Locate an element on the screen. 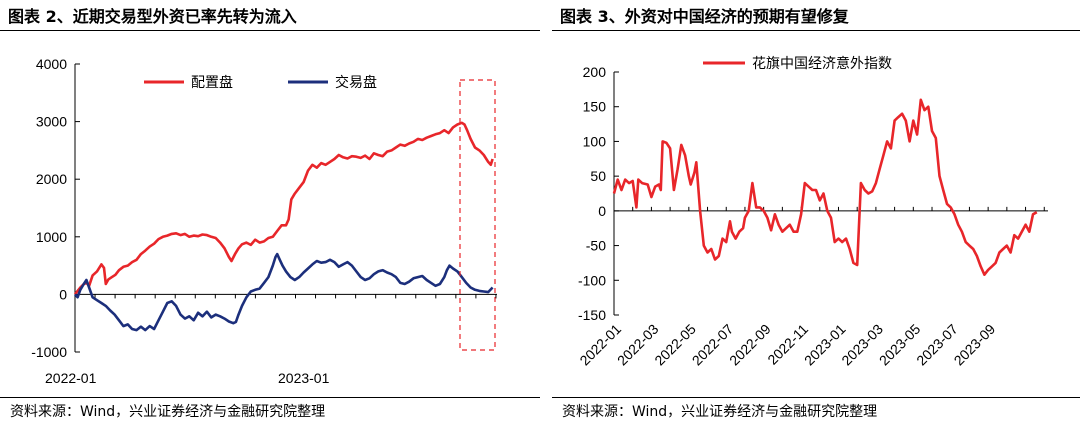 This screenshot has width=1080, height=425. y-tick-label: 4000 is located at coordinates (51, 64).